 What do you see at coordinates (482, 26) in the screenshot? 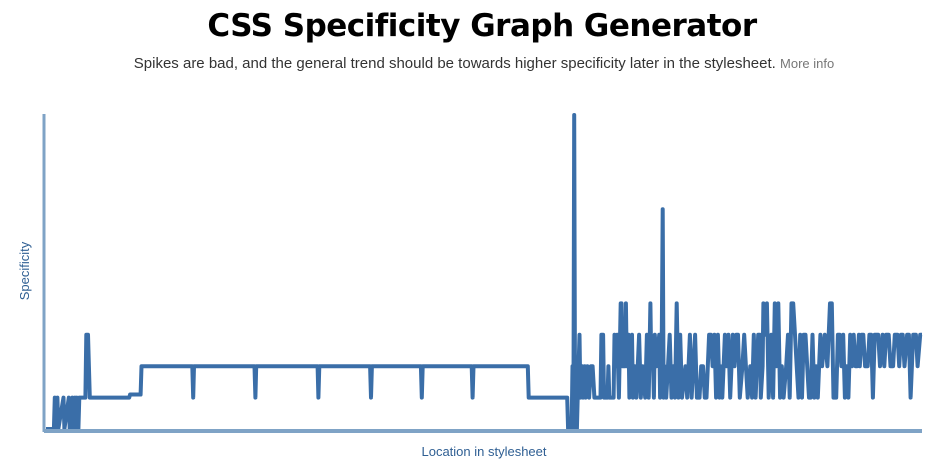
I see `page-title: CSS Specificity Graph Generator` at bounding box center [482, 26].